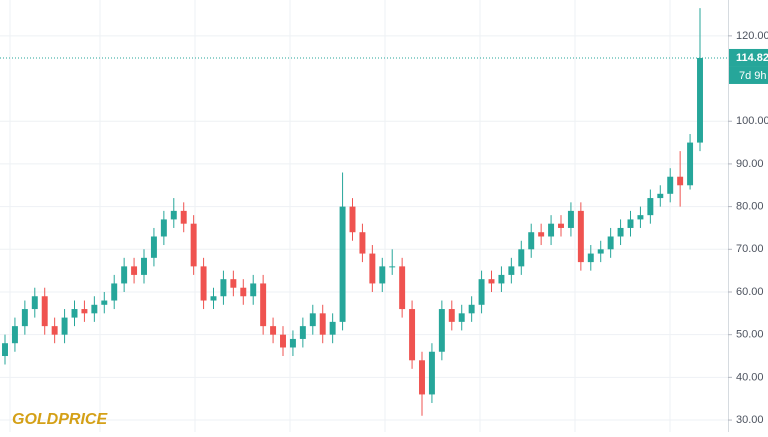 This screenshot has width=768, height=437. I want to click on y-tick-label: 30.00, so click(750, 420).